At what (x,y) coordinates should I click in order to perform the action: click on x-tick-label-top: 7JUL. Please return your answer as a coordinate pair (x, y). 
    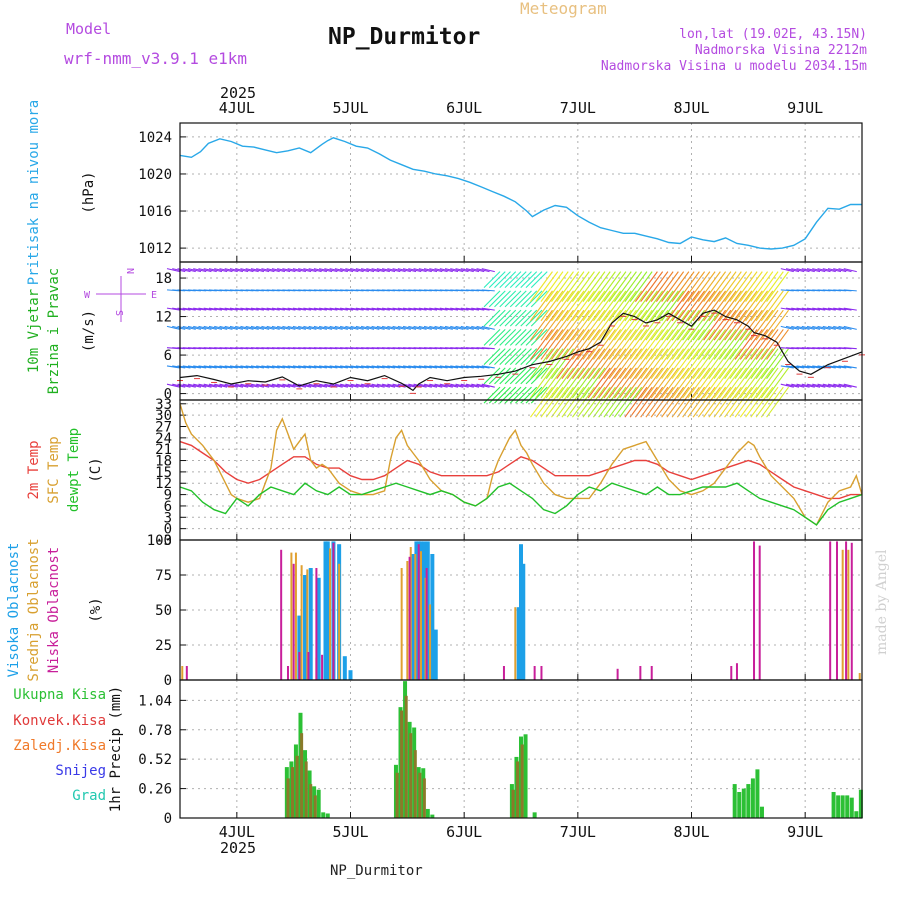
    Looking at the image, I should click on (578, 108).